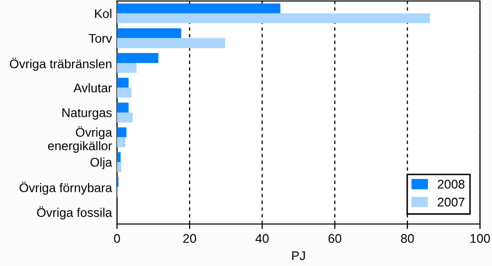  I want to click on y-tick-label: Övriga träbränslen, so click(61, 64).